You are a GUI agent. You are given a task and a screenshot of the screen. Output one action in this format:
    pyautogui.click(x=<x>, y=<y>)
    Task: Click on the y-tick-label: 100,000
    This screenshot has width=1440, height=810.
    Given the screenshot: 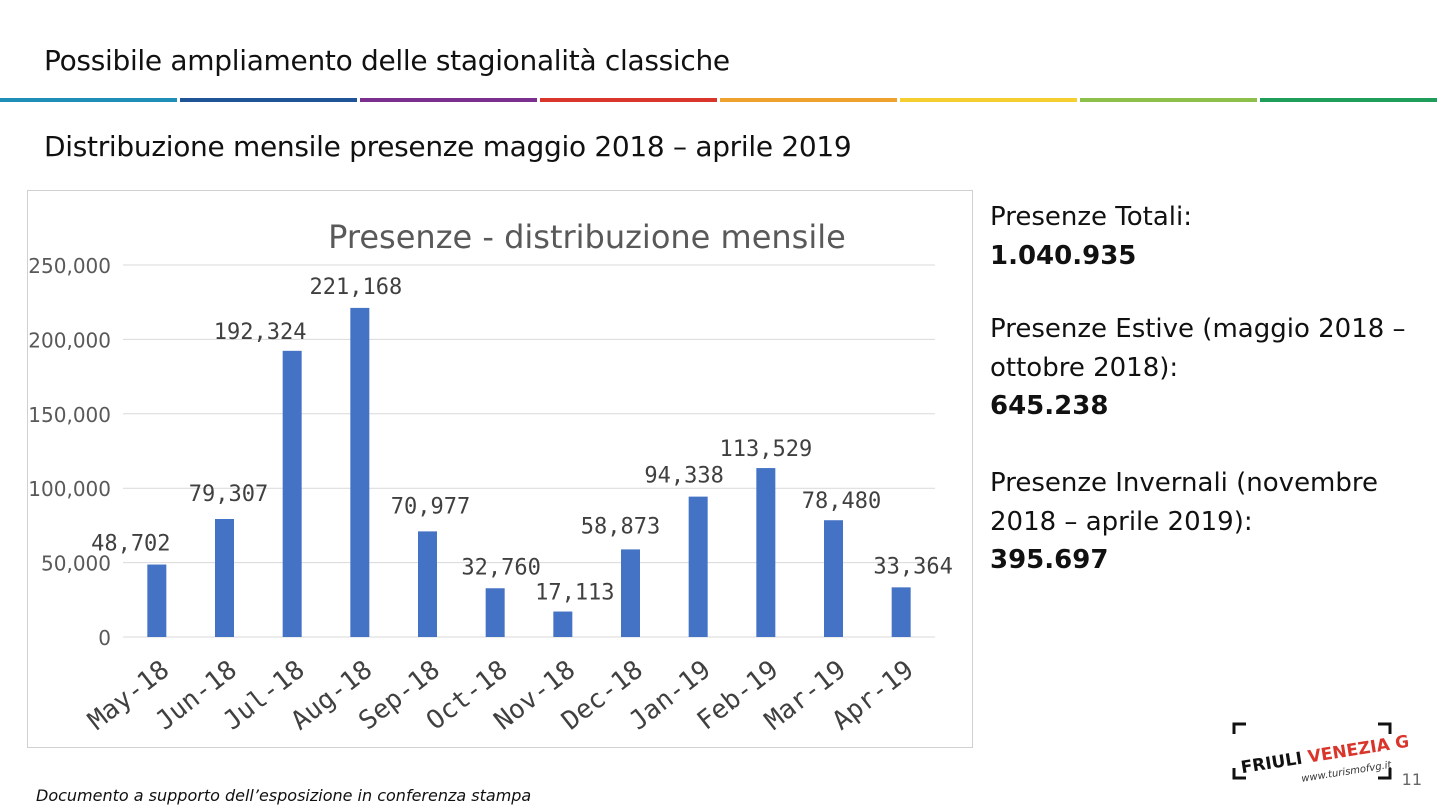 What is the action you would take?
    pyautogui.click(x=69, y=489)
    